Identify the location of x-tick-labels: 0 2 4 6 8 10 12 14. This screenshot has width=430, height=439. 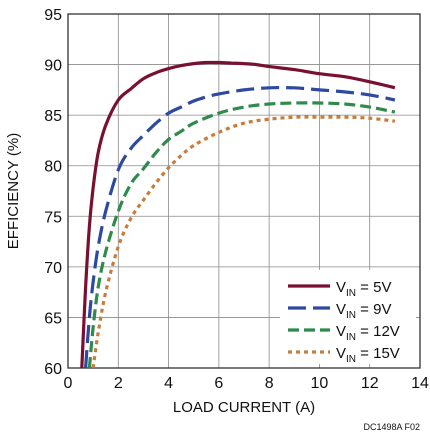
(246, 383).